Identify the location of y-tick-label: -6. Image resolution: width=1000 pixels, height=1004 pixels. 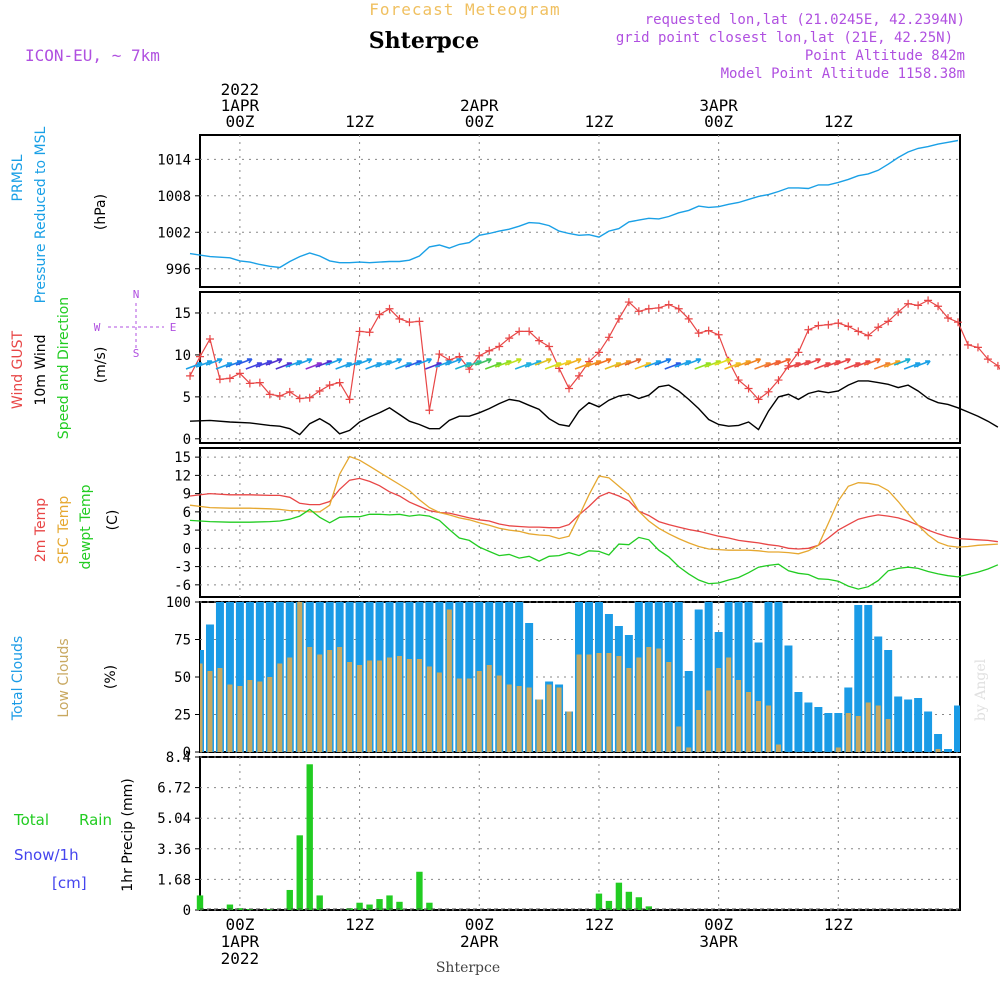
(182, 586).